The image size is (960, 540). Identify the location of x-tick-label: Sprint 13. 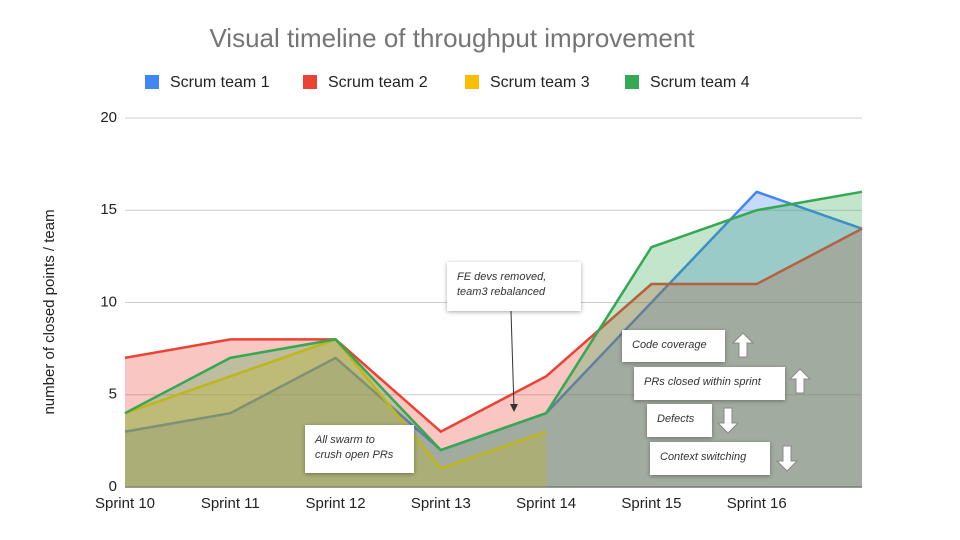
(441, 503).